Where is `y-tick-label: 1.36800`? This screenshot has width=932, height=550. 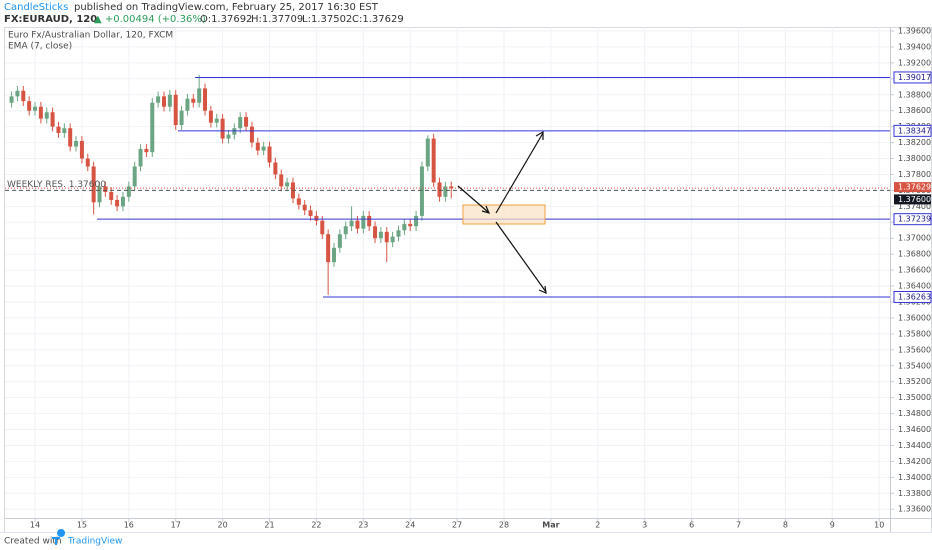
y-tick-label: 1.36800 is located at coordinates (914, 254).